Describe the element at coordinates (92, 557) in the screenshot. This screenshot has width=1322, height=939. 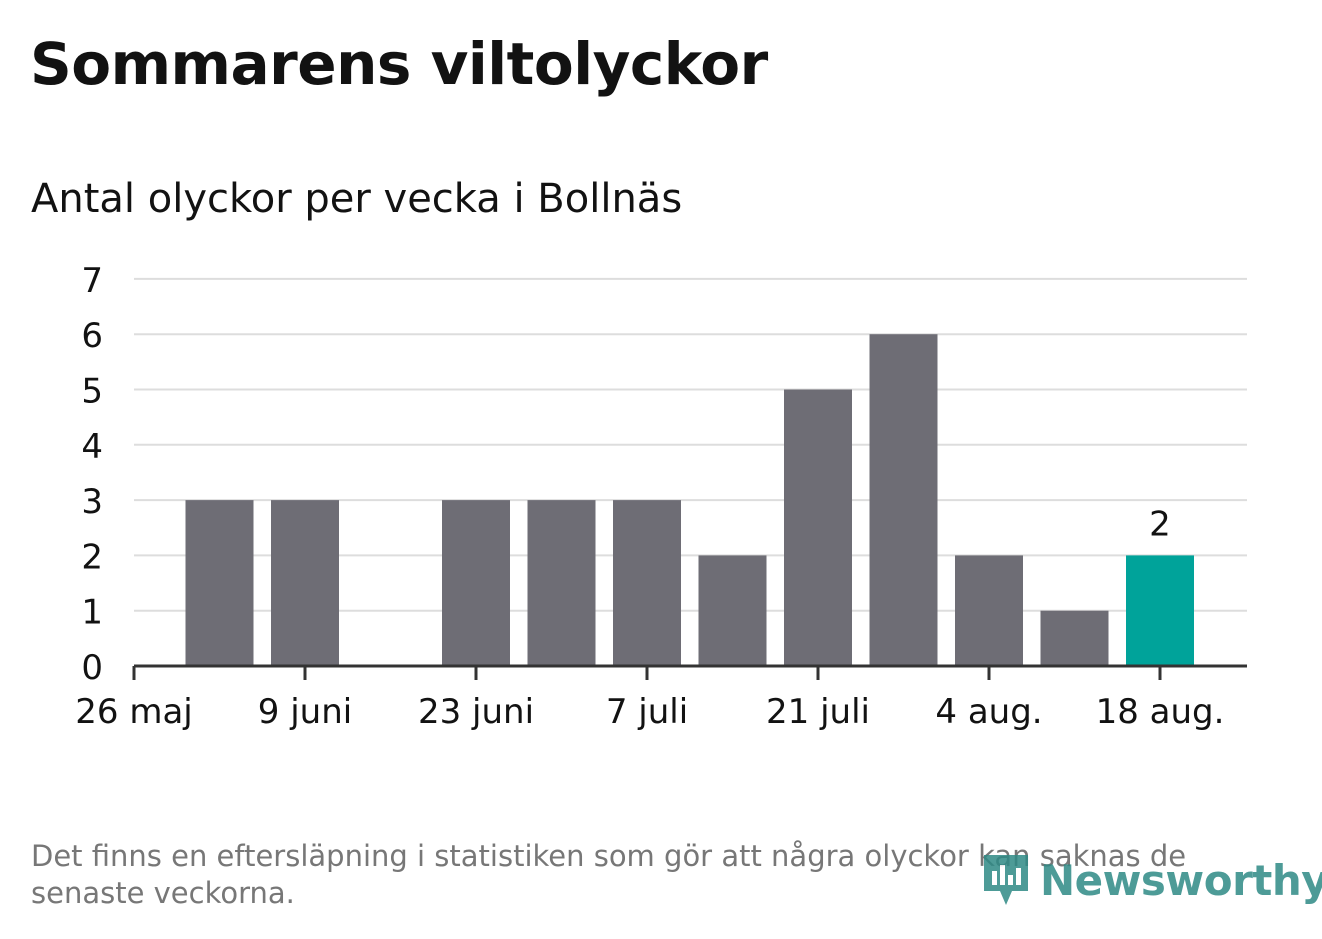
I see `y-tick-label: 2` at that location.